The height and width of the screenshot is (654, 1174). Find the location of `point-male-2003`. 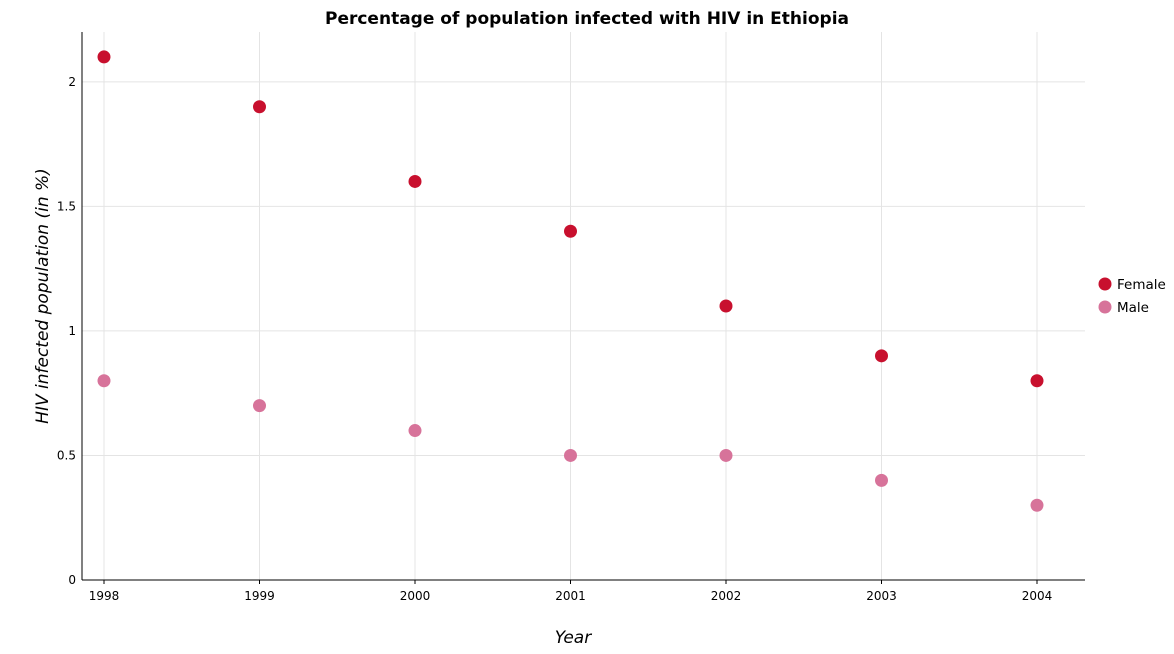

point-male-2003 is located at coordinates (881, 480).